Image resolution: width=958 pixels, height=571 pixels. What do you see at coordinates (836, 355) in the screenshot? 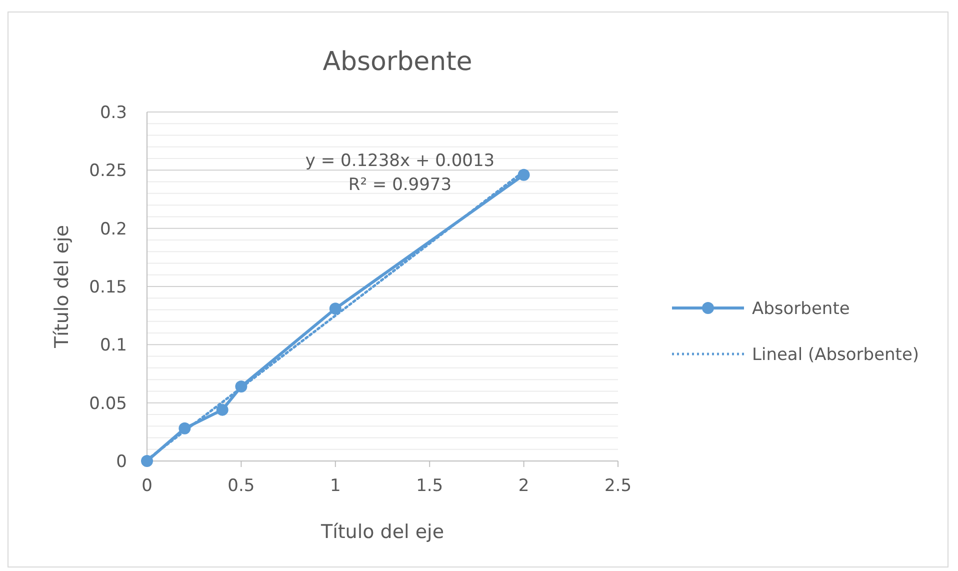
I see `legend-label: Lineal (Absorbente)` at bounding box center [836, 355].